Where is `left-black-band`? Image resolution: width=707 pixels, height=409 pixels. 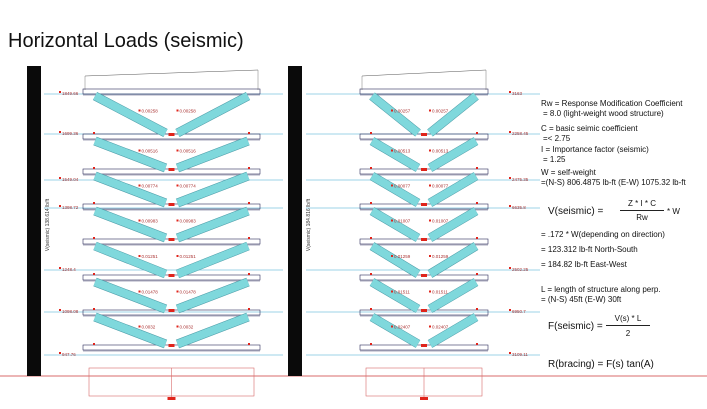 left-black-band is located at coordinates (34, 221).